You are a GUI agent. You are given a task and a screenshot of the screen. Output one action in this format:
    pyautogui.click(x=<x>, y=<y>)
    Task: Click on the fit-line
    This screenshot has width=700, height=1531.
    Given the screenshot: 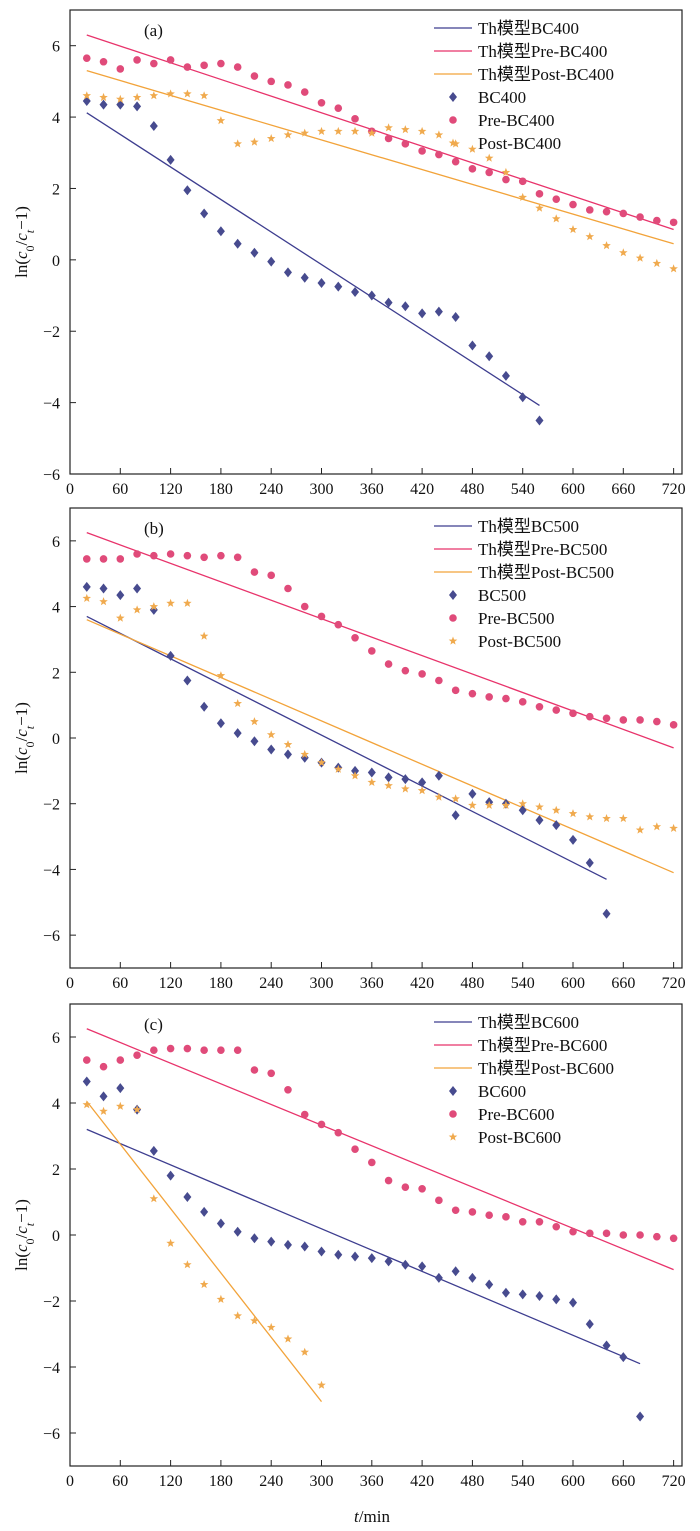 What is the action you would take?
    pyautogui.click(x=204, y=1251)
    